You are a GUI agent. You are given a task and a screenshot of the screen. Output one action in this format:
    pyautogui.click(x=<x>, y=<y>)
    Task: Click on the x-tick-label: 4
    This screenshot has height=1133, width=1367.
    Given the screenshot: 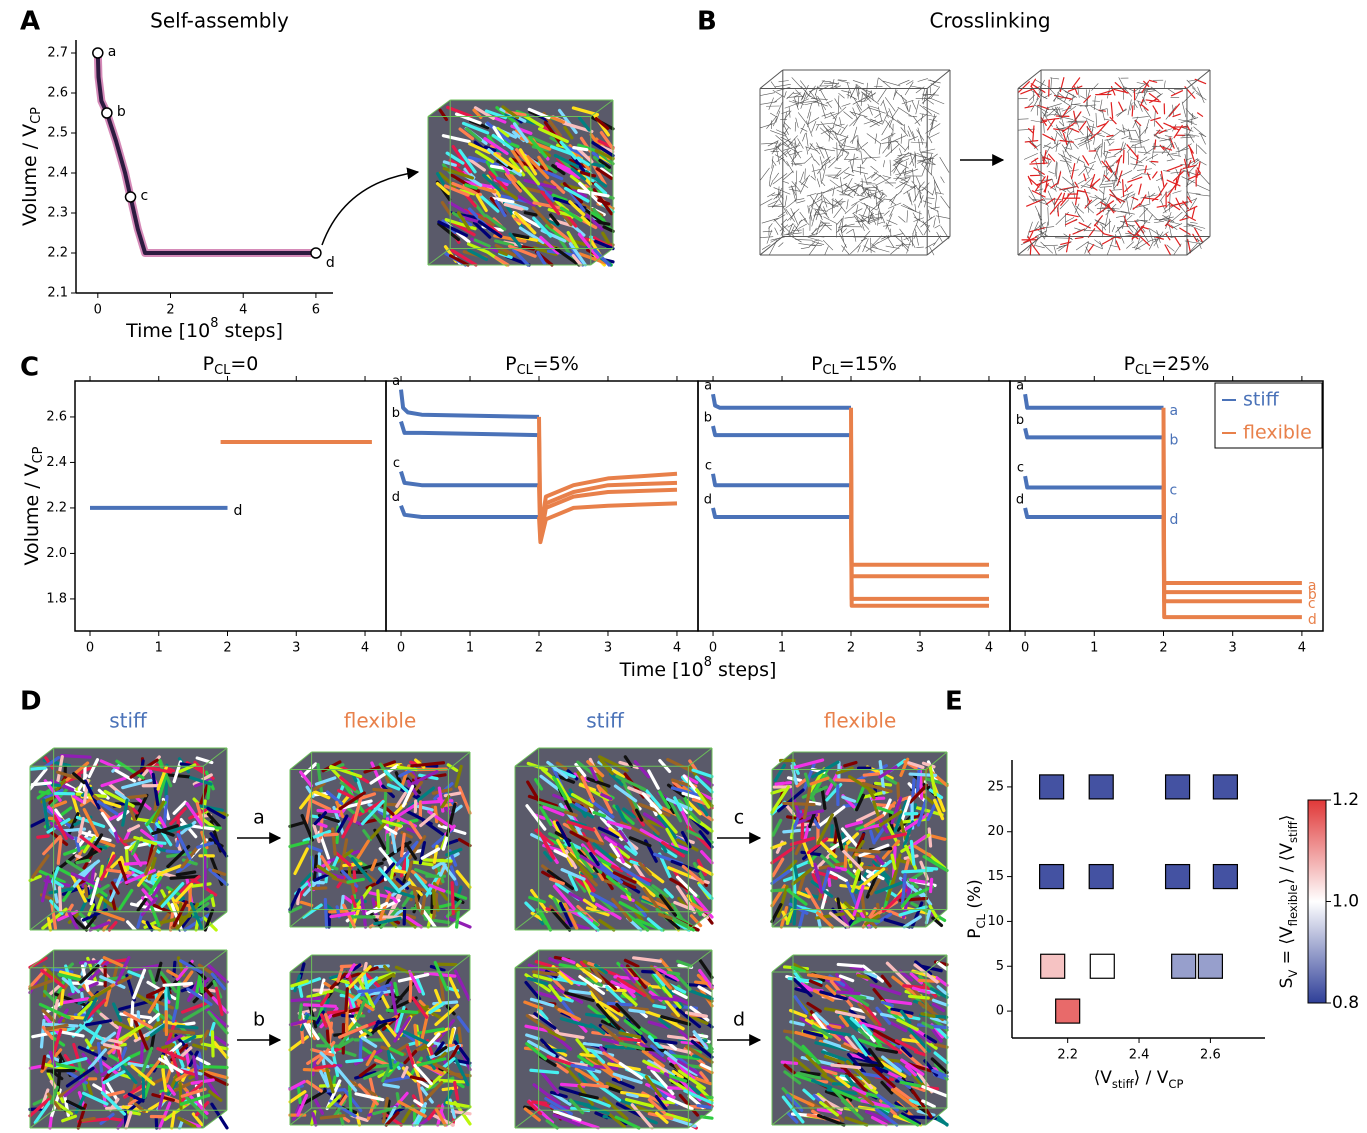 What is the action you would take?
    pyautogui.click(x=989, y=648)
    